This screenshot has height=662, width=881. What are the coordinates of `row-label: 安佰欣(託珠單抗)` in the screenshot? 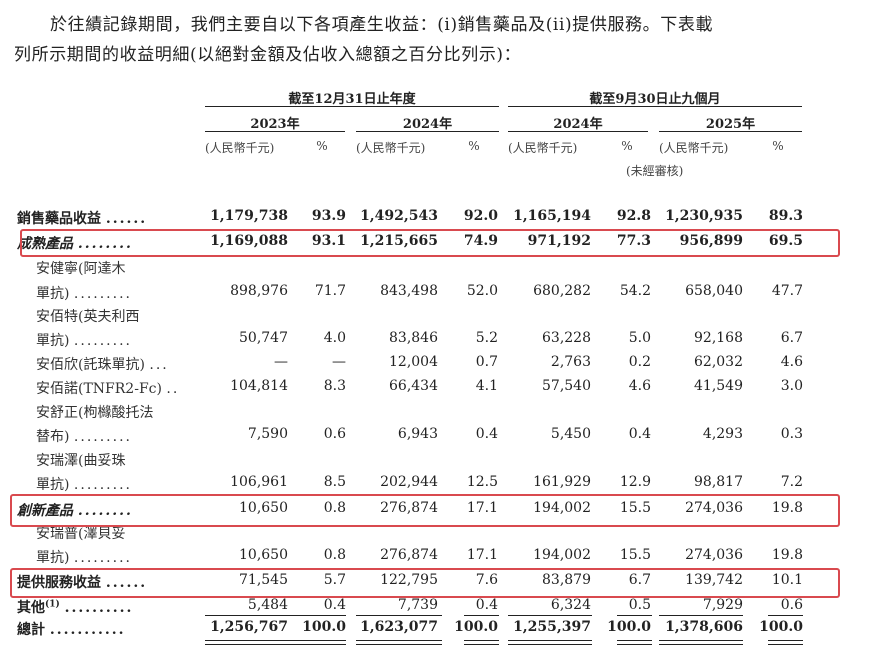 It's located at (90, 365).